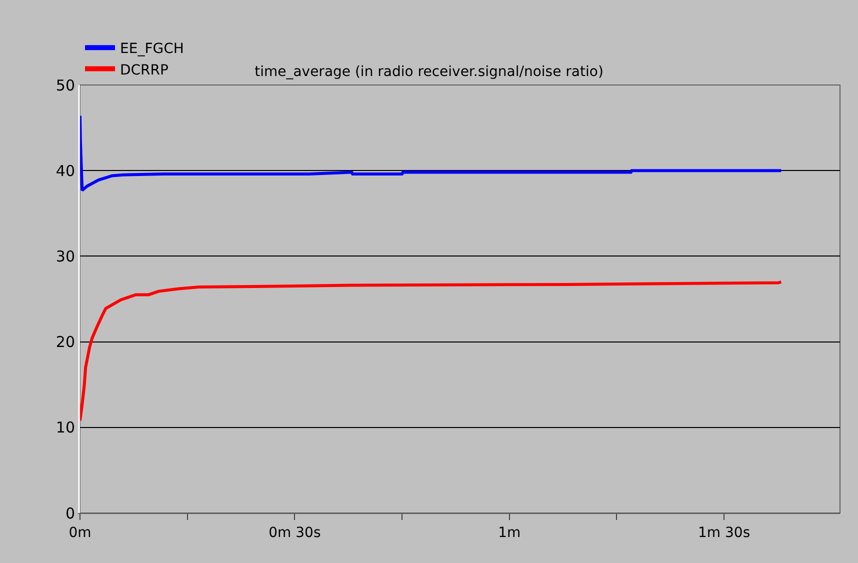 This screenshot has height=563, width=858. I want to click on x-tick-label: 1m 30s, so click(724, 532).